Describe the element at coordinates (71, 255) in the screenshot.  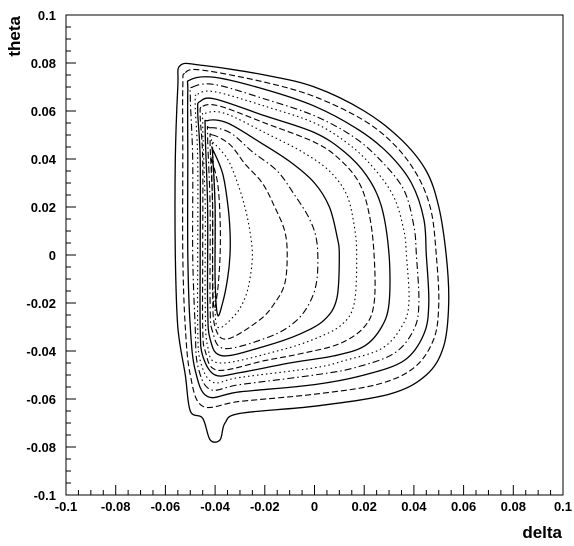
I see `y-axis-ticks` at that location.